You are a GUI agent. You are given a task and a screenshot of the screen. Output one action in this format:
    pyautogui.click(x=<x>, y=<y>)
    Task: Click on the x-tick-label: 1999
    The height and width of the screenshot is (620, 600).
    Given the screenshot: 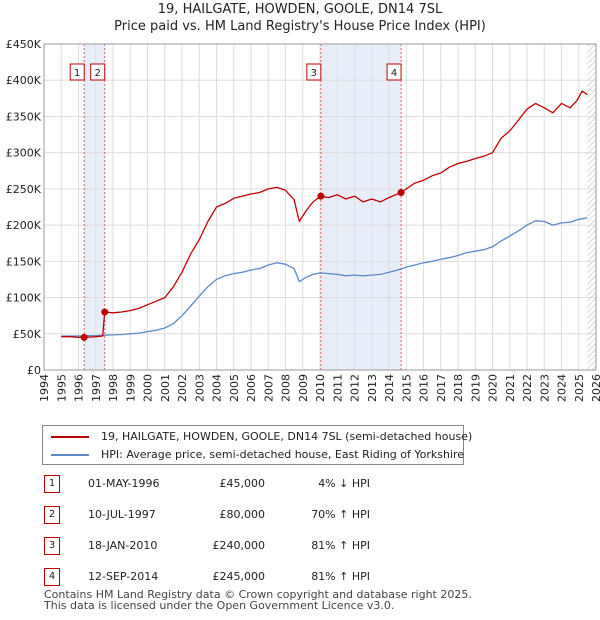 What is the action you would take?
    pyautogui.click(x=130, y=388)
    